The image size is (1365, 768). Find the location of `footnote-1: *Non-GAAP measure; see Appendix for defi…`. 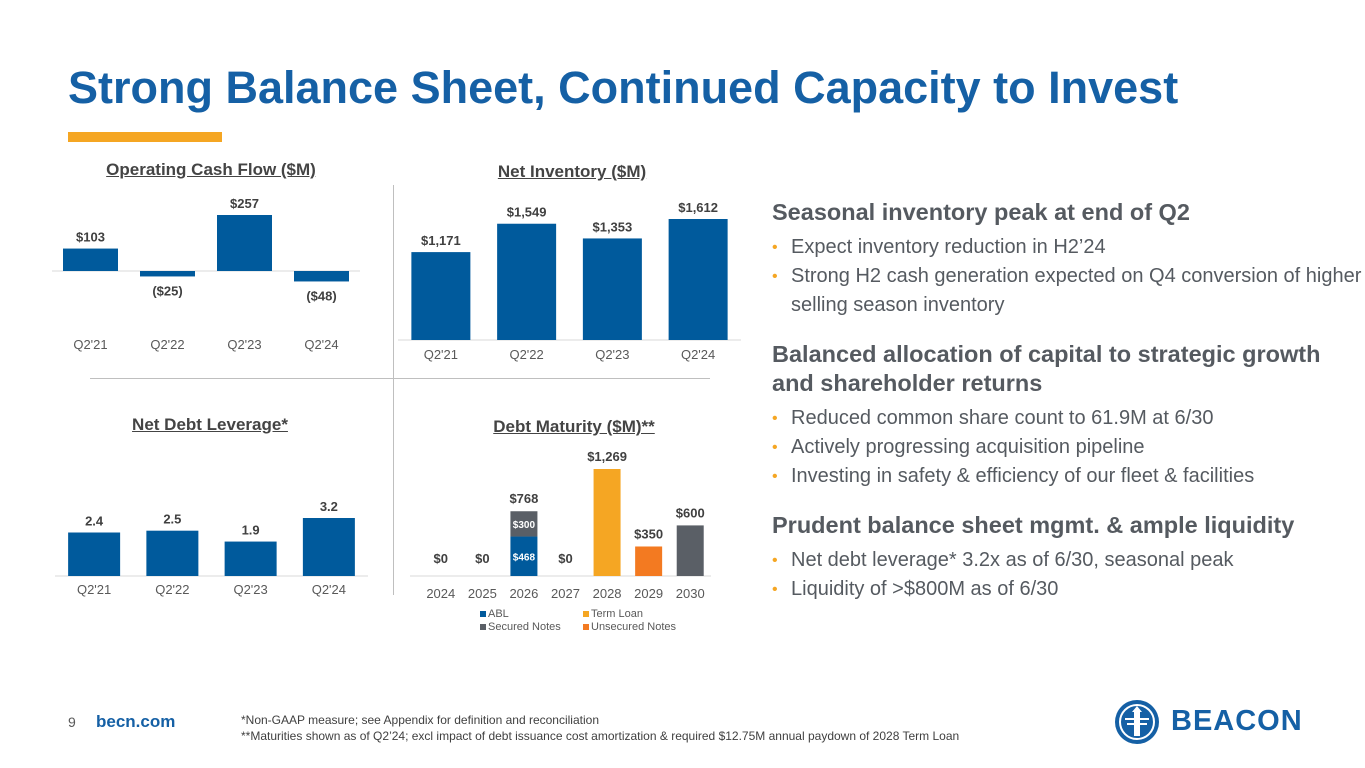

footnote-1: *Non-GAAP measure; see Appendix for defi… is located at coordinates (420, 720).